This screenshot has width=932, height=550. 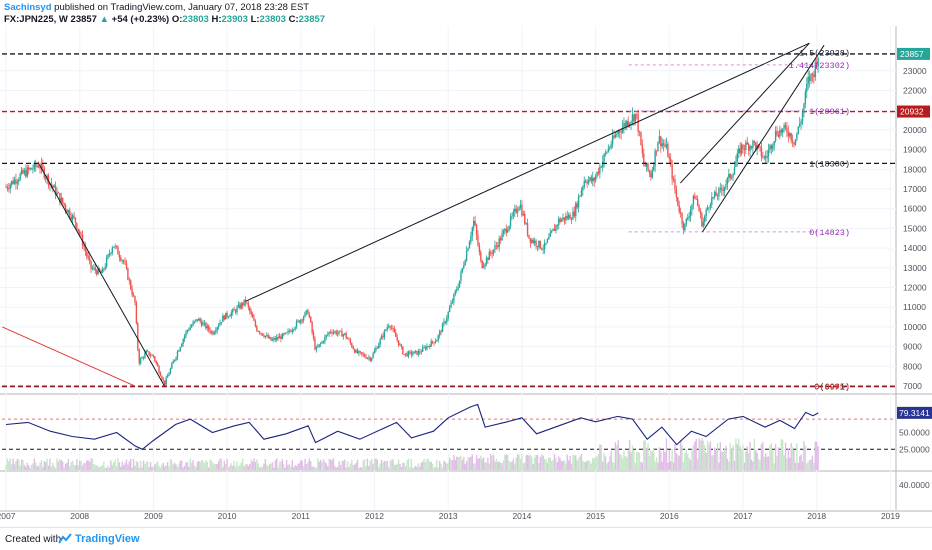 What do you see at coordinates (36, 19) in the screenshot?
I see `symbol-label: FX:JPN225, W` at bounding box center [36, 19].